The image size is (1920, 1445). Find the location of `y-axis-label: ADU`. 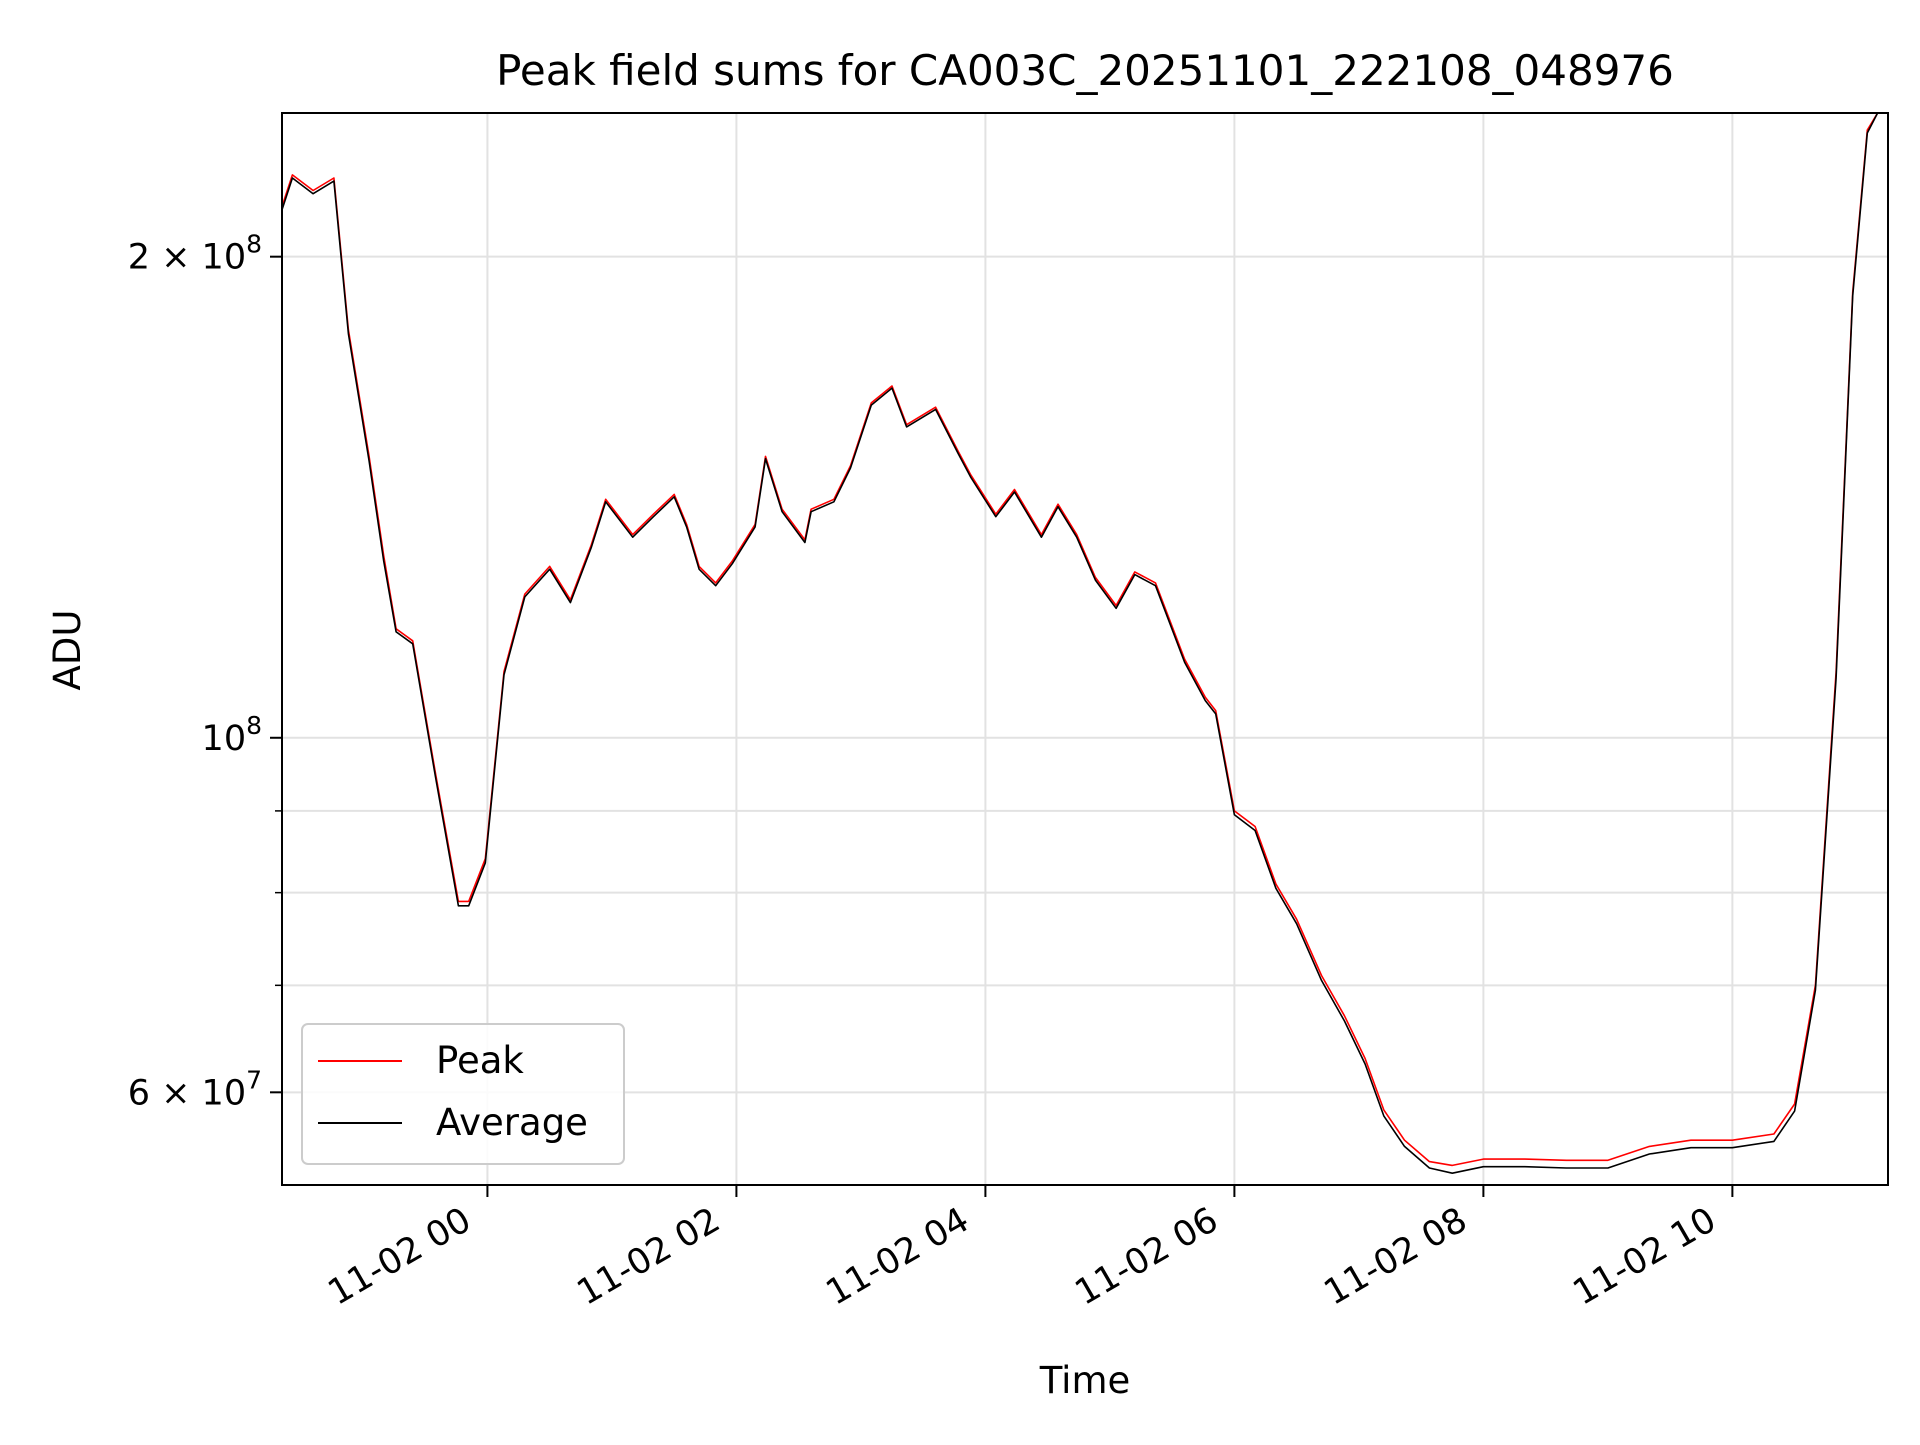

y-axis-label: ADU is located at coordinates (67, 650).